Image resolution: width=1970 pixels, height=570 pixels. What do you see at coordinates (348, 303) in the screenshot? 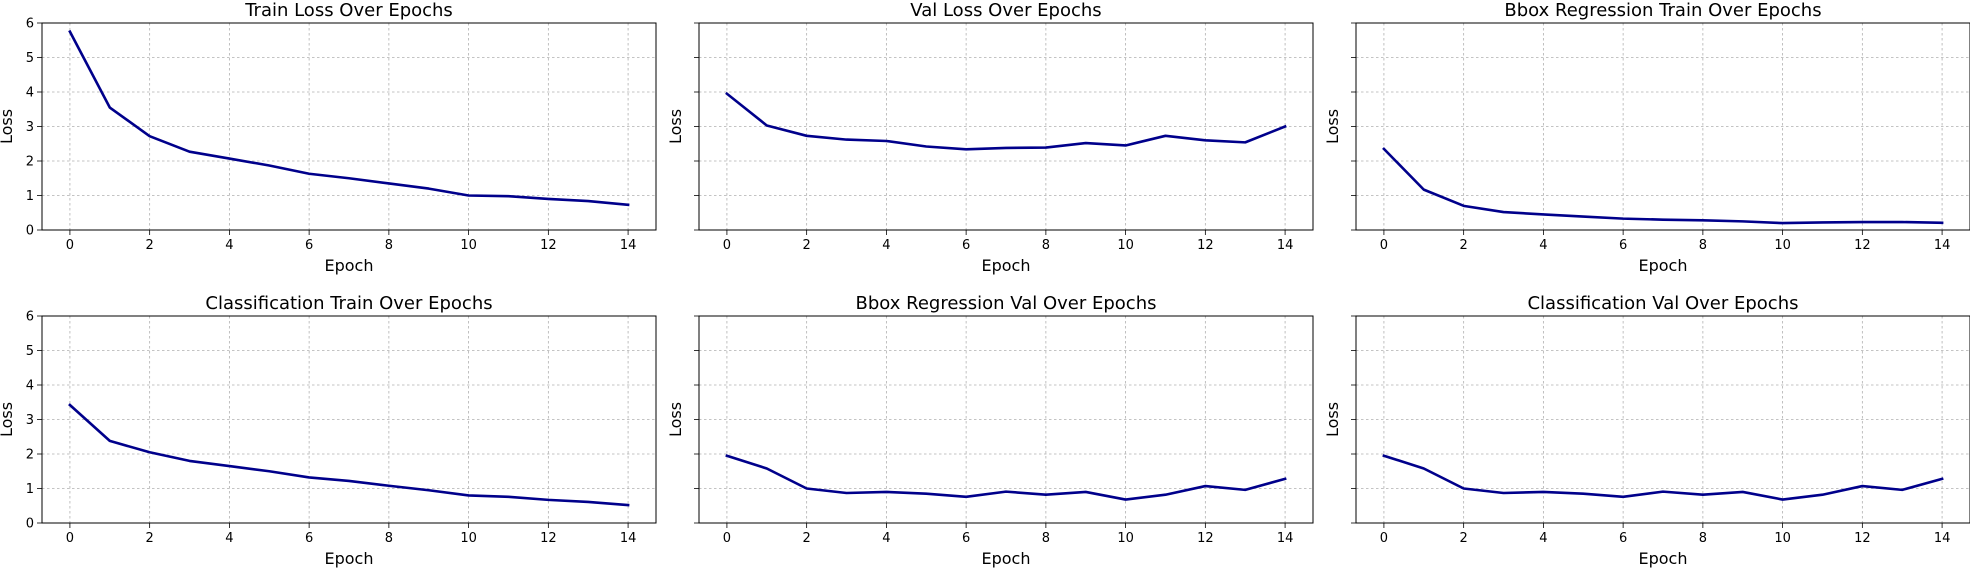
I see `chart-title: Classification Train Over Epochs` at bounding box center [348, 303].